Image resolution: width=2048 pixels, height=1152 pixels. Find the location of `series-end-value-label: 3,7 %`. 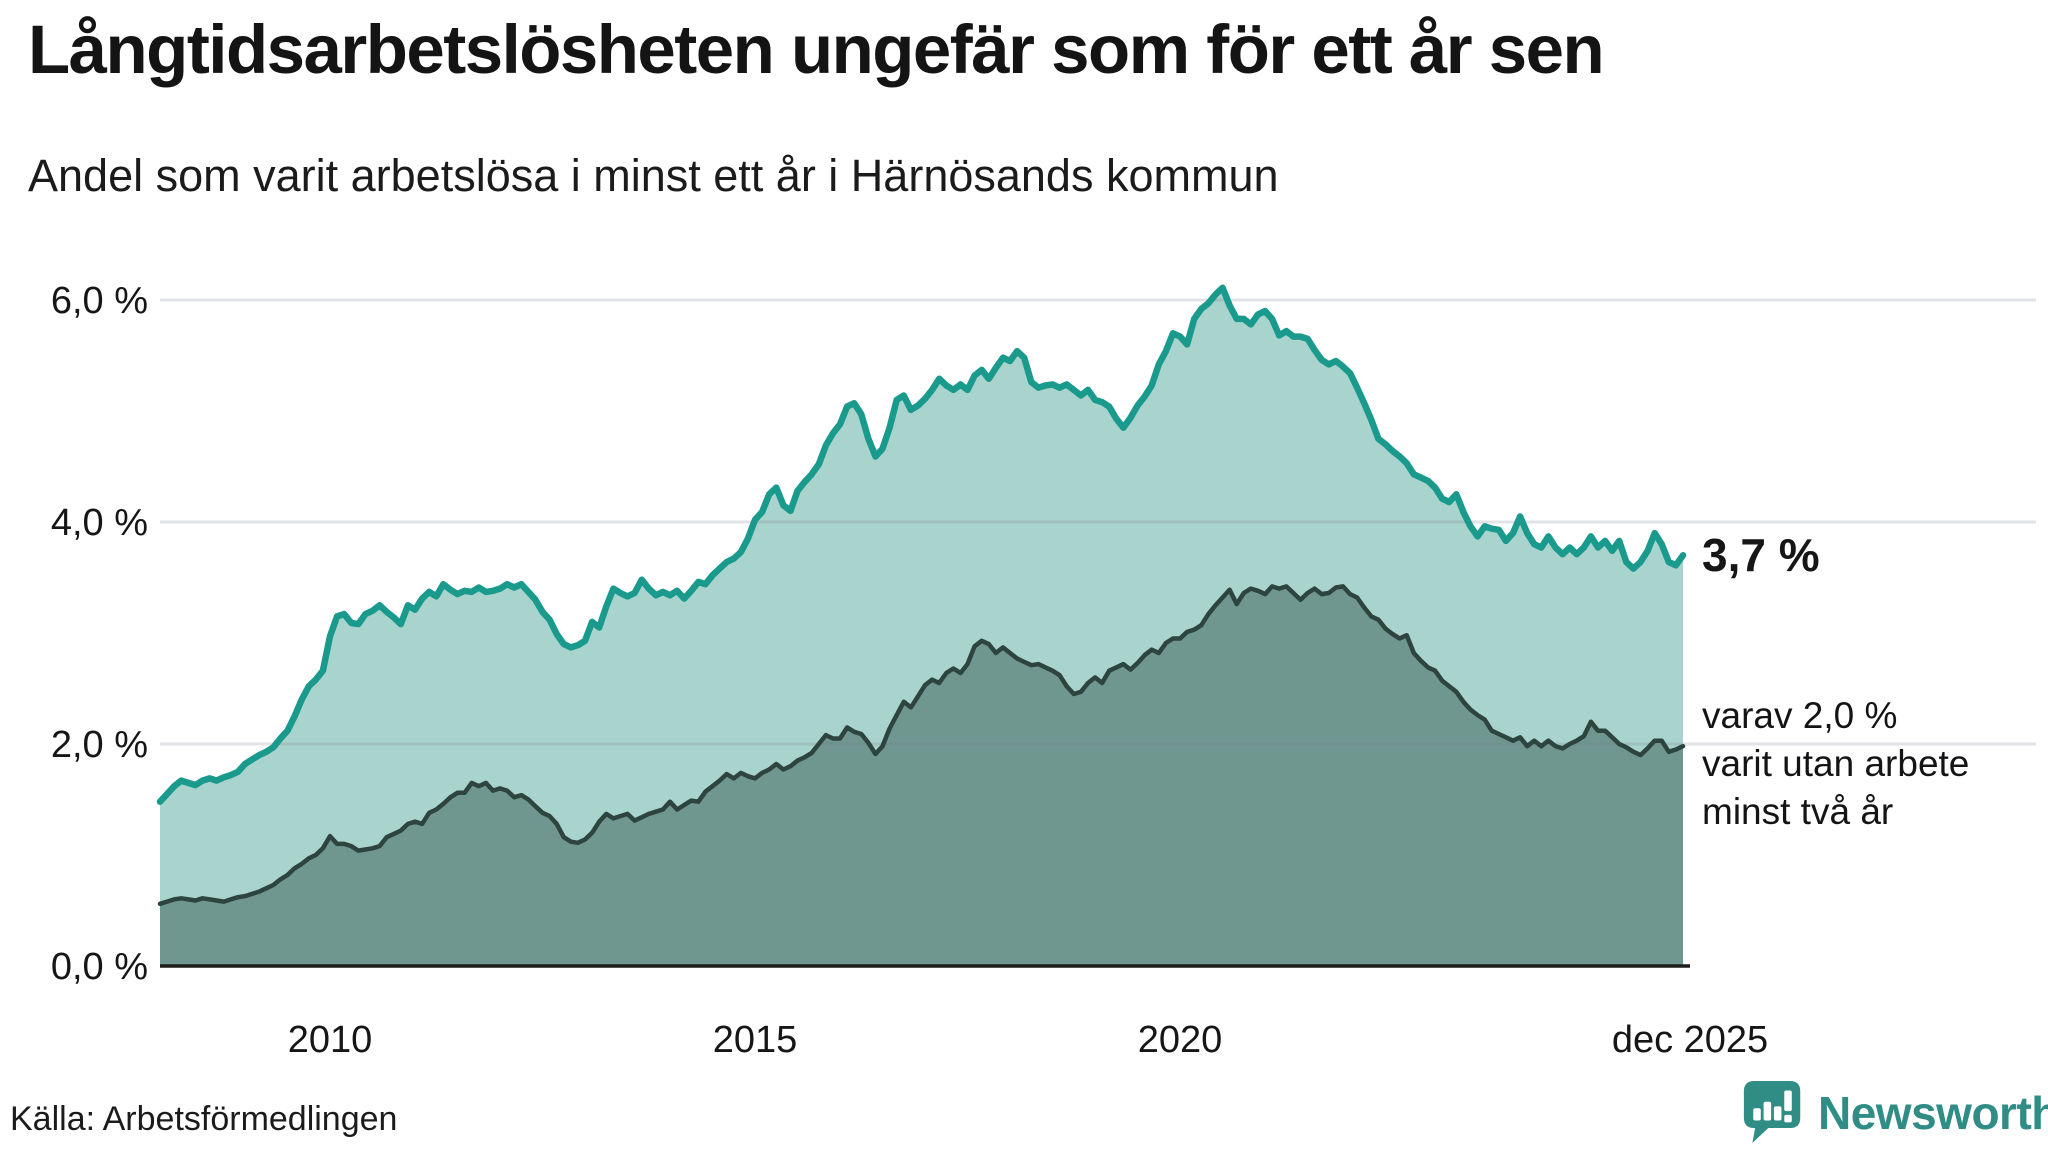

series-end-value-label: 3,7 % is located at coordinates (1761, 555).